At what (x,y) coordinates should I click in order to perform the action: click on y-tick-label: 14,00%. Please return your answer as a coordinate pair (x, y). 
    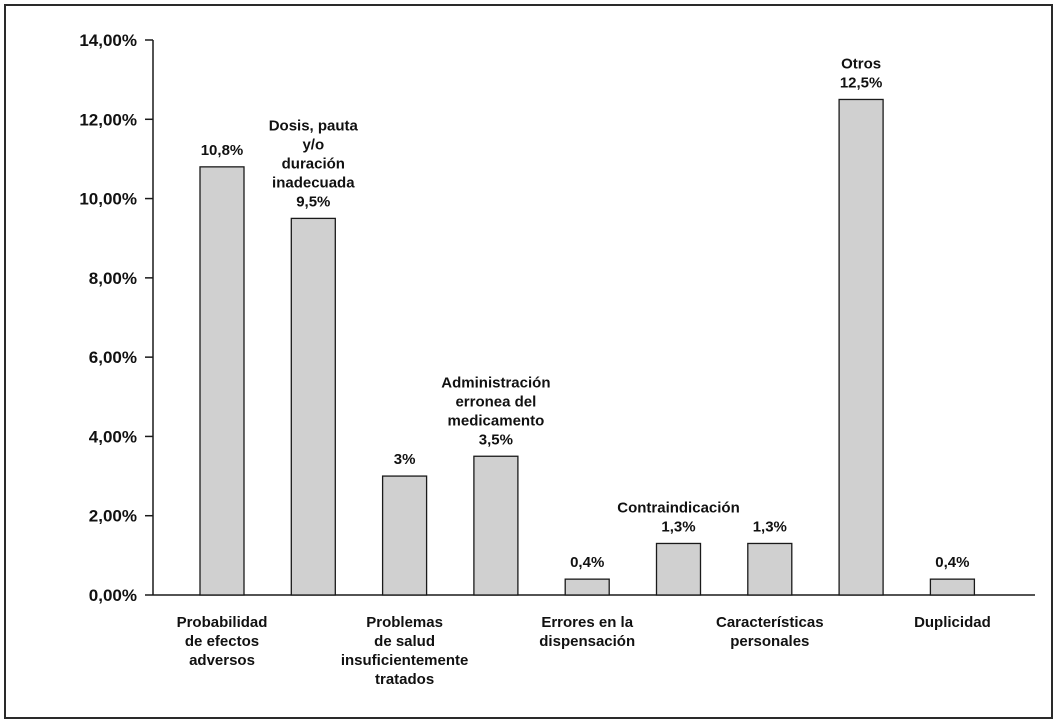
    Looking at the image, I should click on (108, 40).